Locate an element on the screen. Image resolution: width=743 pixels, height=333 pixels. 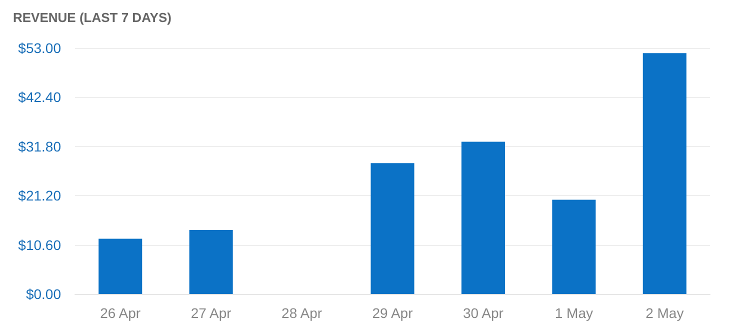
x-tick-label: 1 May is located at coordinates (573, 313).